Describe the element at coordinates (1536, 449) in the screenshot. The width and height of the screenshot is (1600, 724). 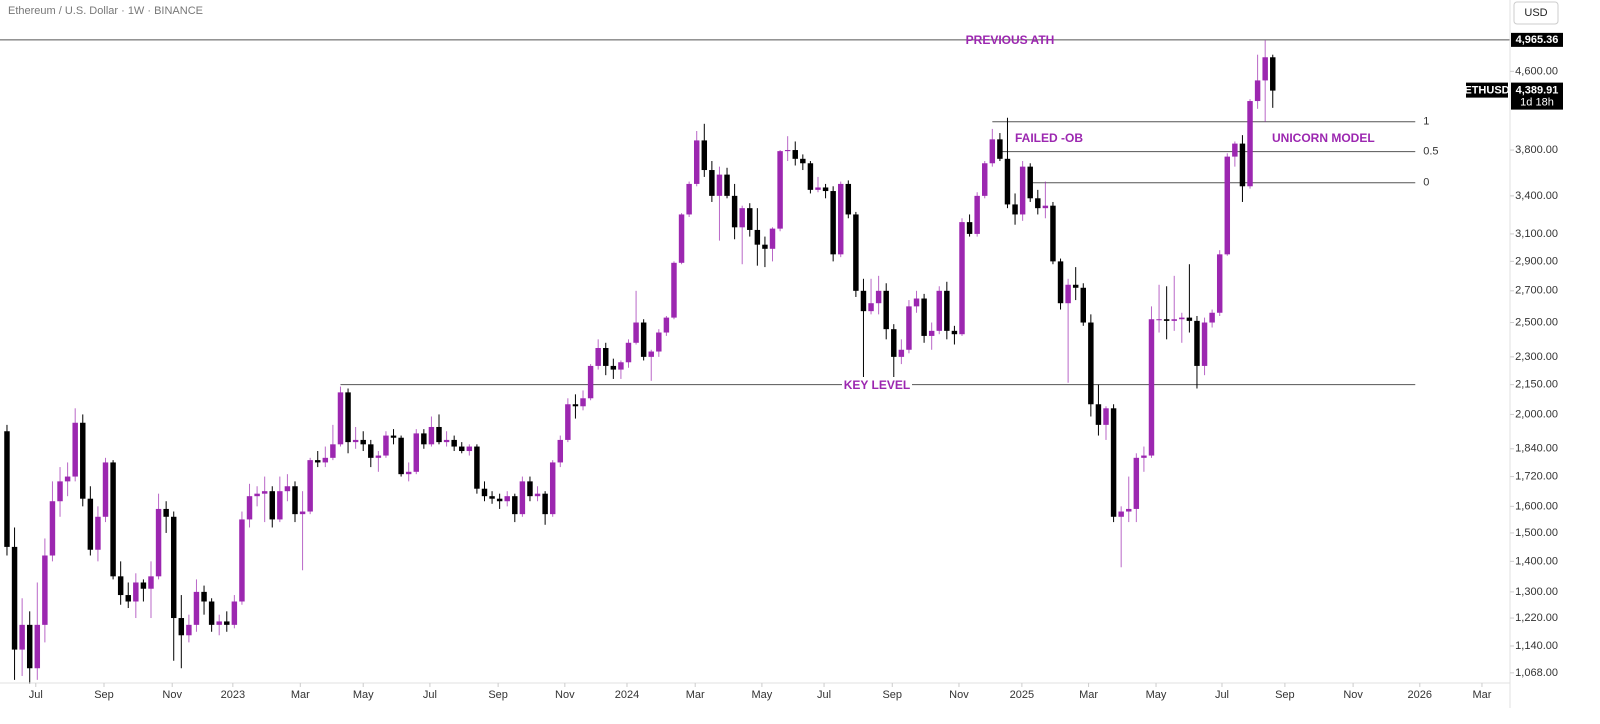
I see `y-tick-label: 1,840.00` at that location.